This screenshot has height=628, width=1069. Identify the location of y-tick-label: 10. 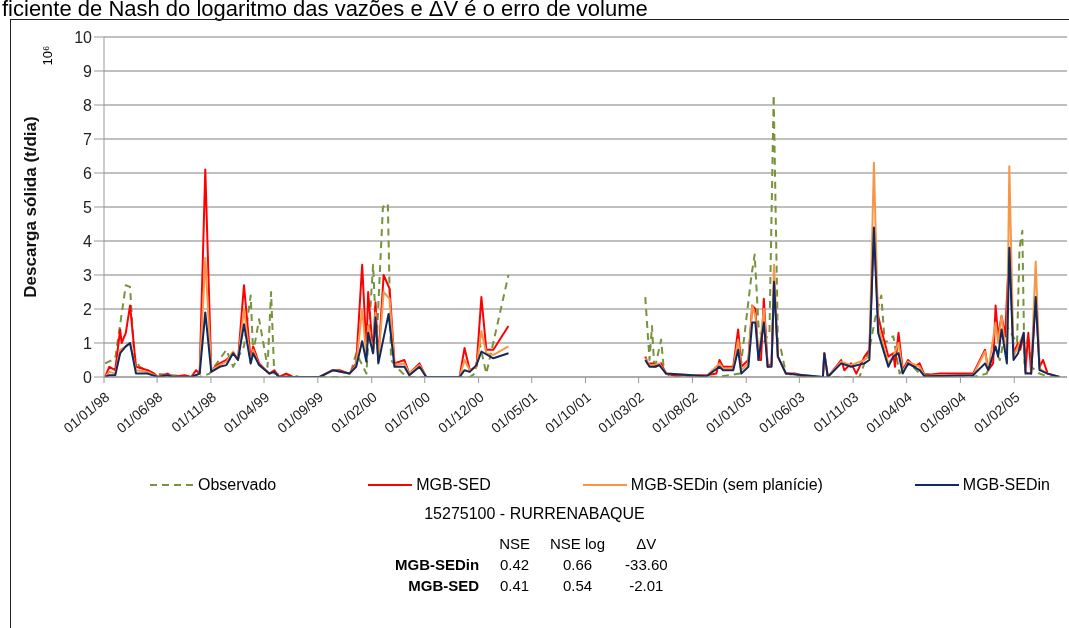
(83, 37).